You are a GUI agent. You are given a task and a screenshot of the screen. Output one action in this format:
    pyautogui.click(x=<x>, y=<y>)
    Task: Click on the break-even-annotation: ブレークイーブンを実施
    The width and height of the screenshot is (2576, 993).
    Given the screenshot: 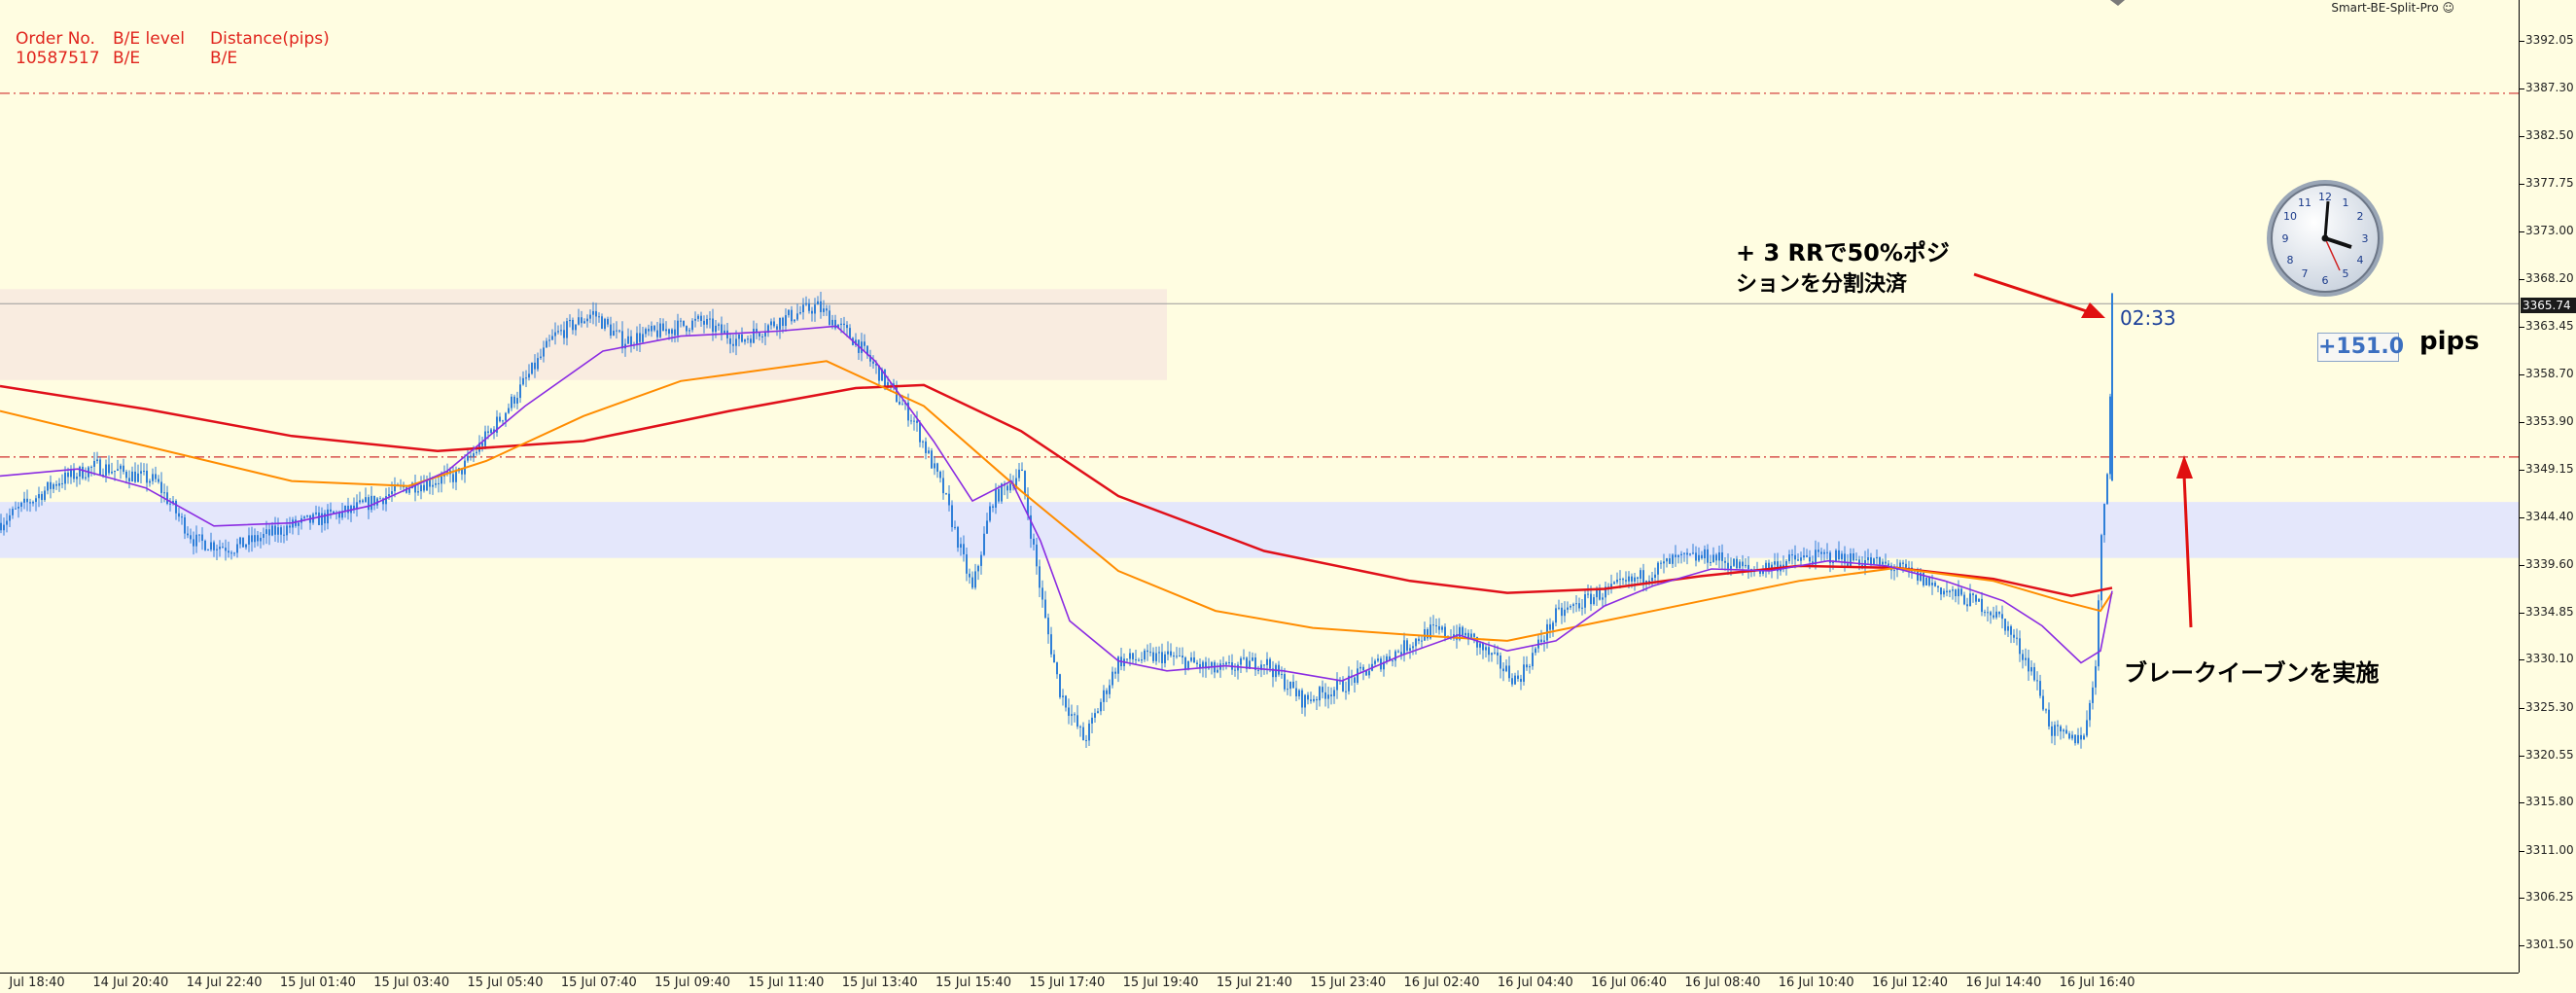 What is the action you would take?
    pyautogui.click(x=2252, y=673)
    